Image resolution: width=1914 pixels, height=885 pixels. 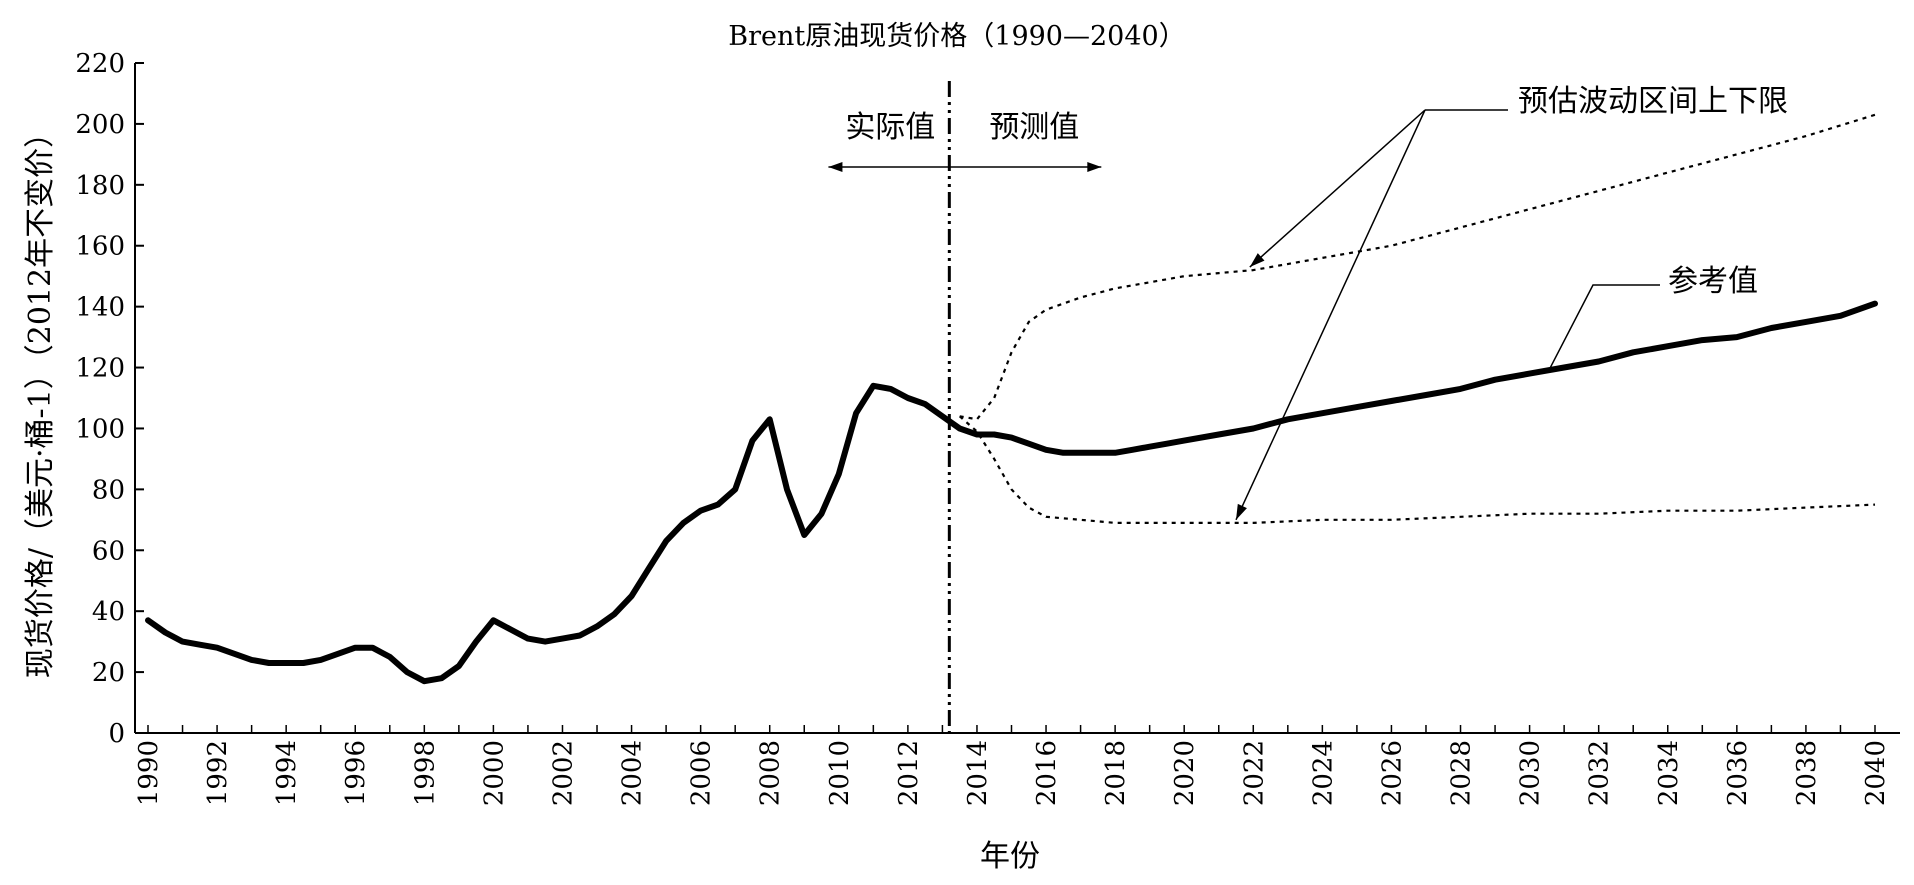 What do you see at coordinates (1337, 188) in the screenshot?
I see `range-leader-upper` at bounding box center [1337, 188].